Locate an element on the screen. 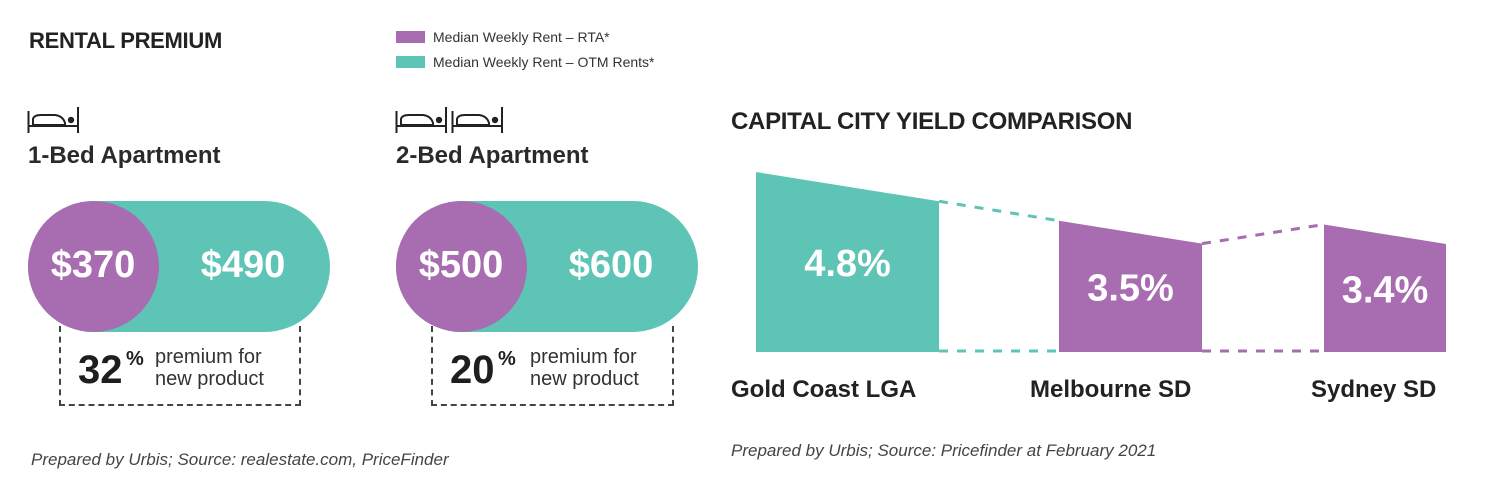  apartment-title-1bed: 1-Bed Apartment is located at coordinates (124, 155).